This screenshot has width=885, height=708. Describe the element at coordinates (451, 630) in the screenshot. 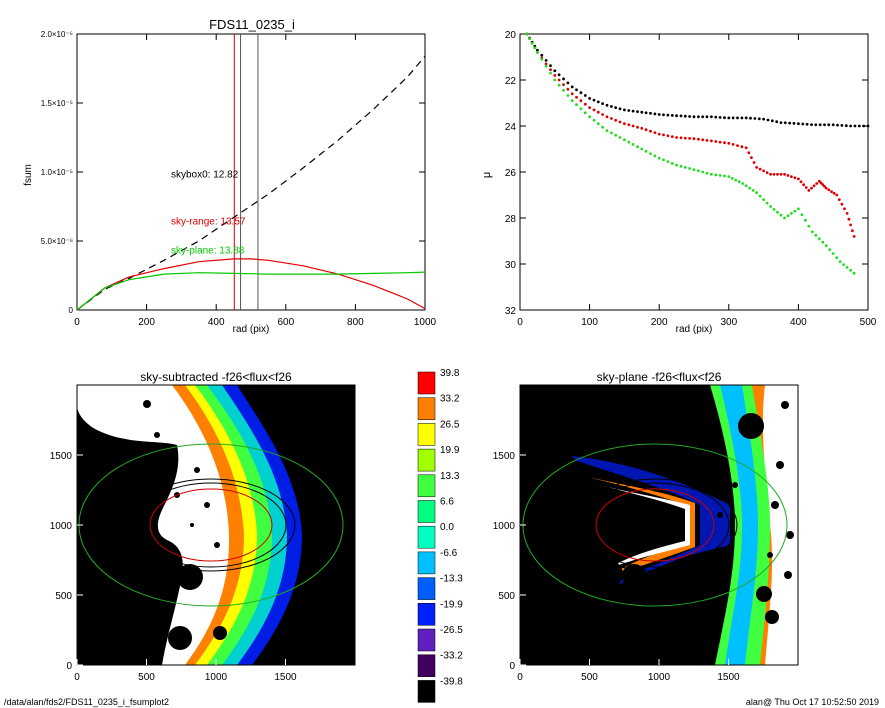

I see `colorbar-label: -26.5` at that location.